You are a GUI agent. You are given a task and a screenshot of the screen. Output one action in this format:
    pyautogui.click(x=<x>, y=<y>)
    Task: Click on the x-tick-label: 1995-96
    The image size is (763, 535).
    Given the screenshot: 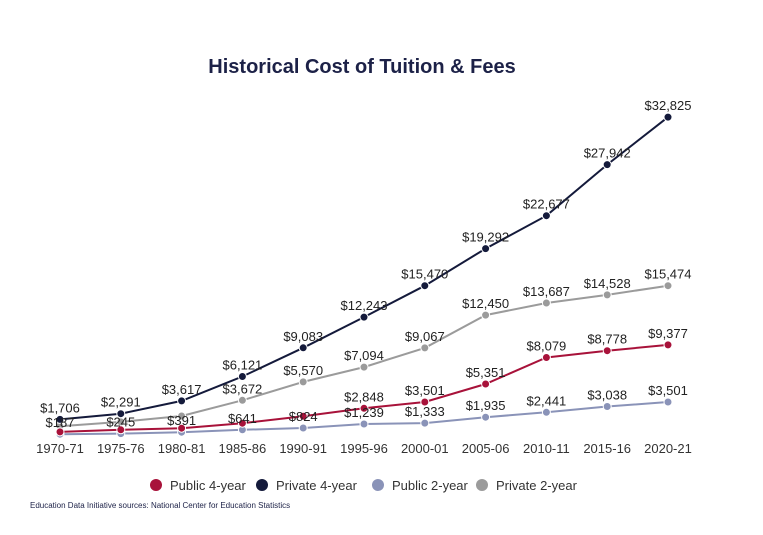 What is the action you would take?
    pyautogui.click(x=364, y=448)
    